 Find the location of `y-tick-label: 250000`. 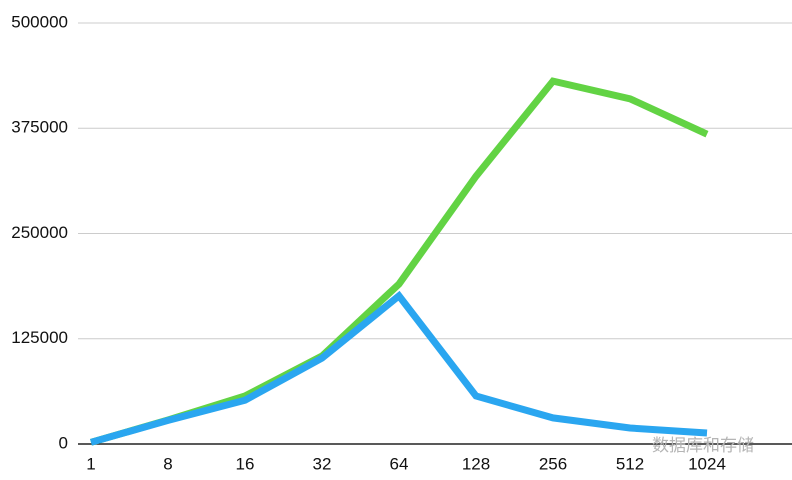

y-tick-label: 250000 is located at coordinates (39, 232).